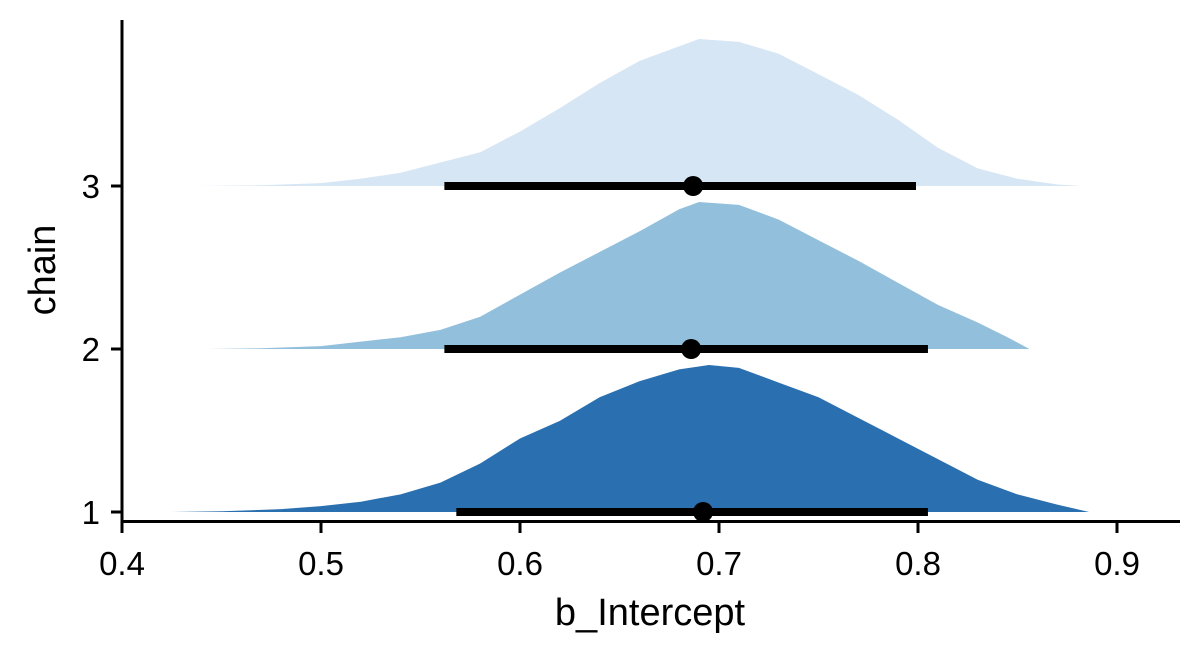  What do you see at coordinates (719, 563) in the screenshot?
I see `x-tick-label: 0.7` at bounding box center [719, 563].